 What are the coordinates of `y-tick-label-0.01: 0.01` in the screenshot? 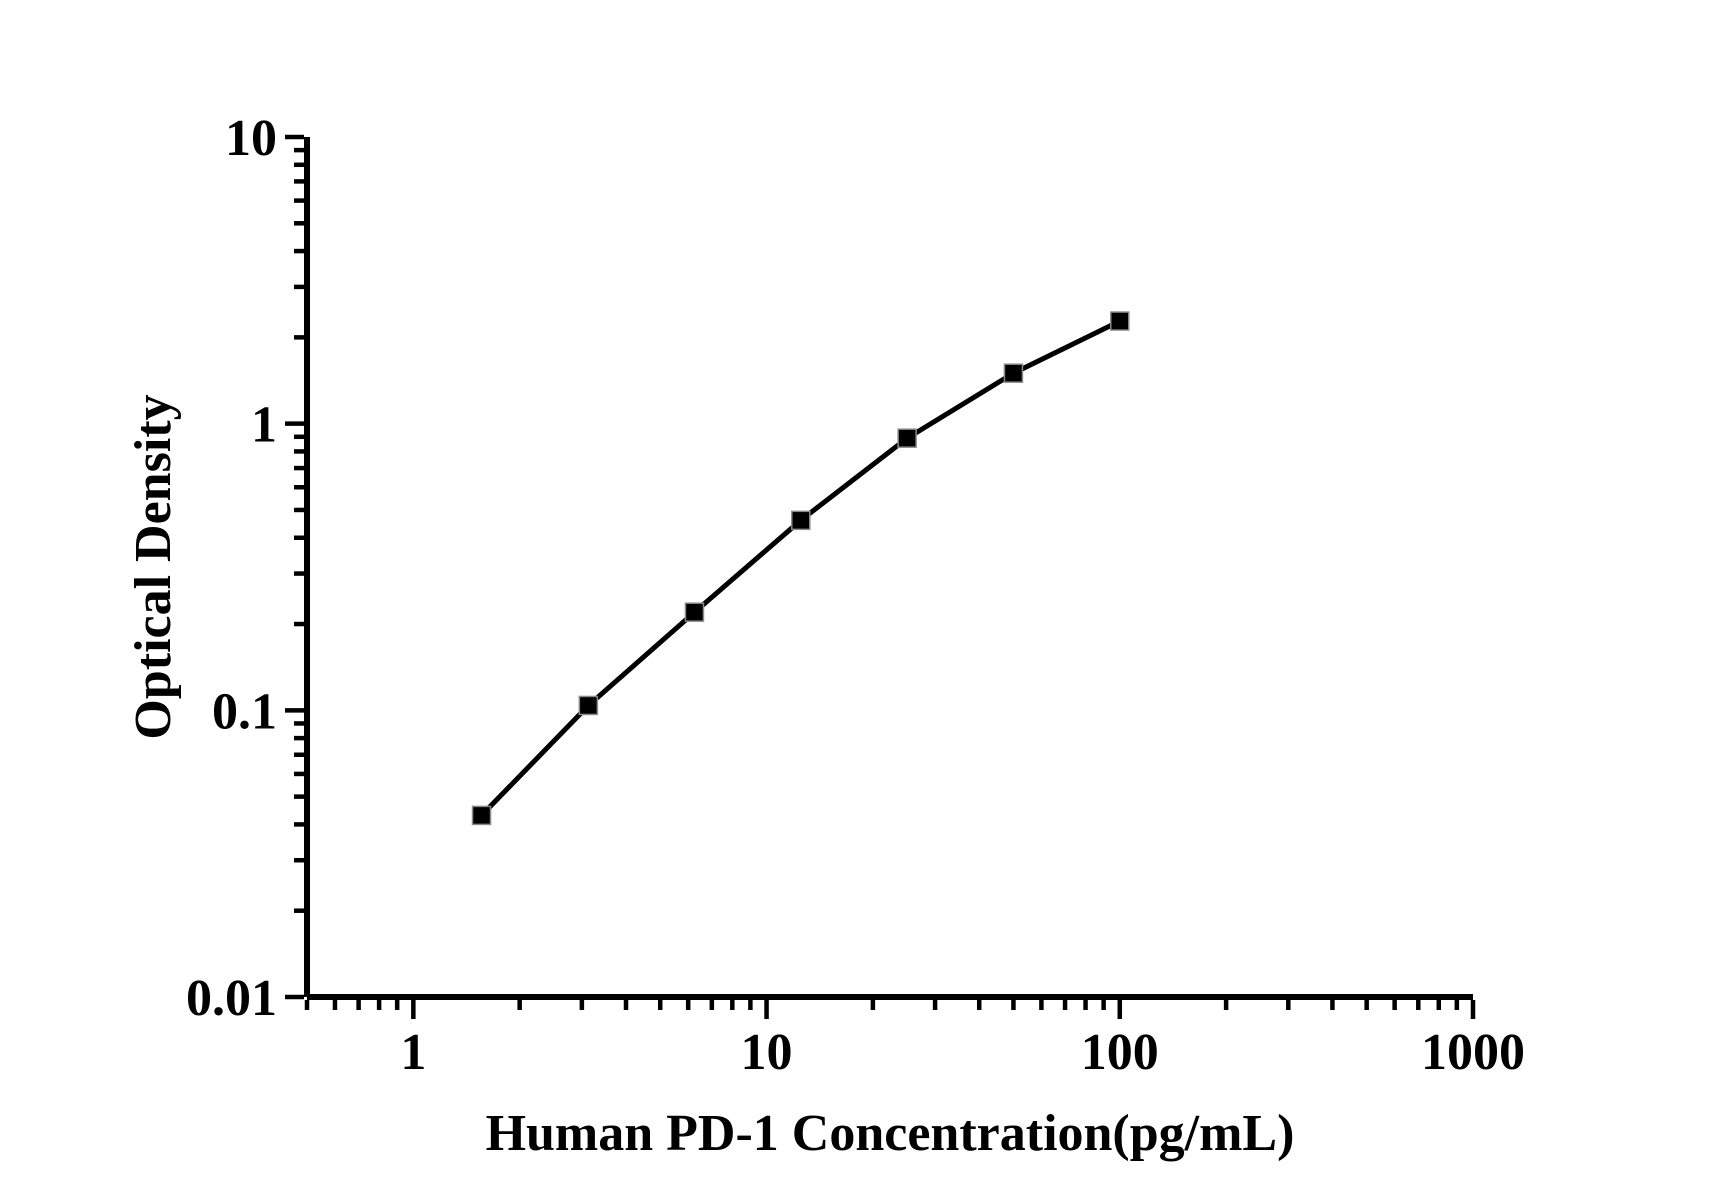 It's located at (231, 998).